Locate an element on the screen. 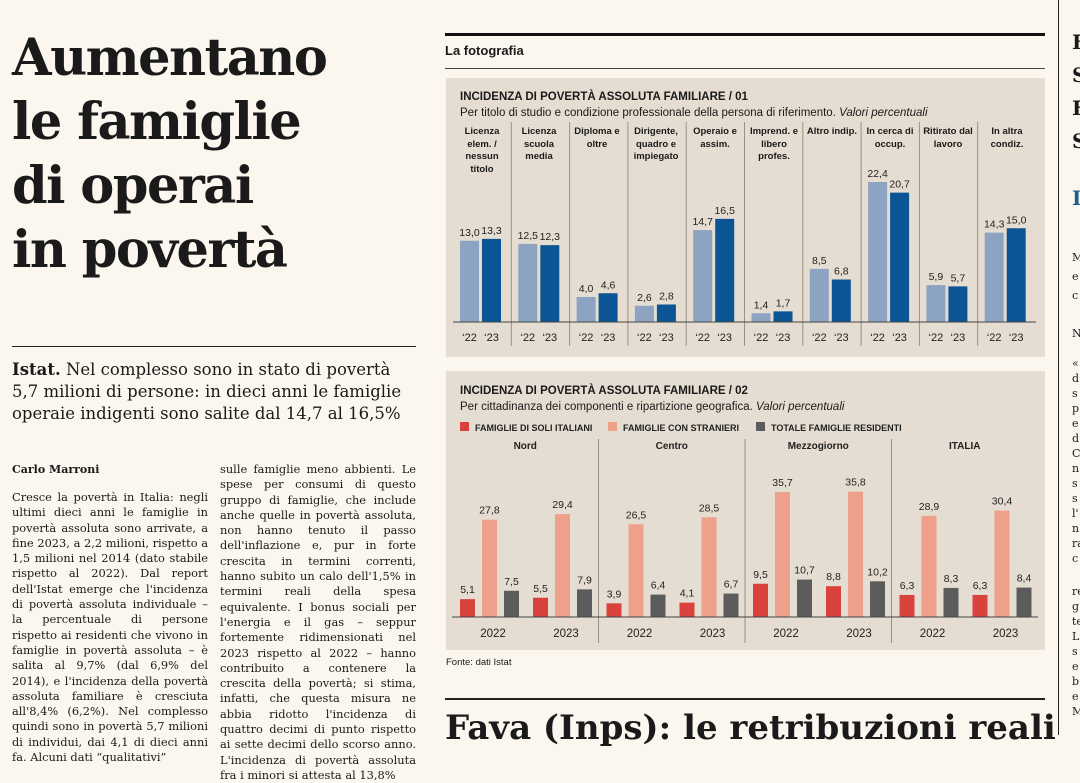 The height and width of the screenshot is (783, 1080). chart-source: Fonte: dati Istat is located at coordinates (479, 662).